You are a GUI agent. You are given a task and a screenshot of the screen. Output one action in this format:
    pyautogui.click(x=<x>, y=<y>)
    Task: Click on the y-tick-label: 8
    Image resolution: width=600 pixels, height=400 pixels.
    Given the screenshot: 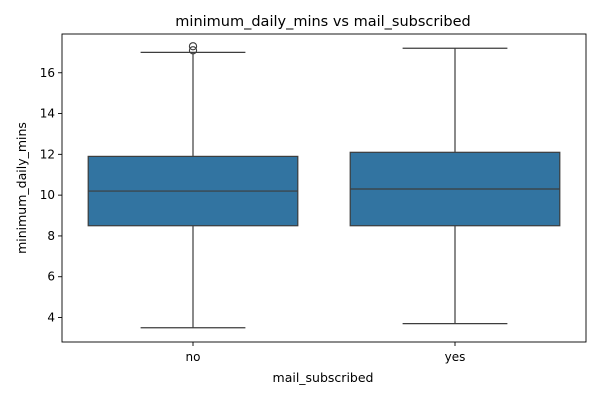 What is the action you would take?
    pyautogui.click(x=51, y=236)
    